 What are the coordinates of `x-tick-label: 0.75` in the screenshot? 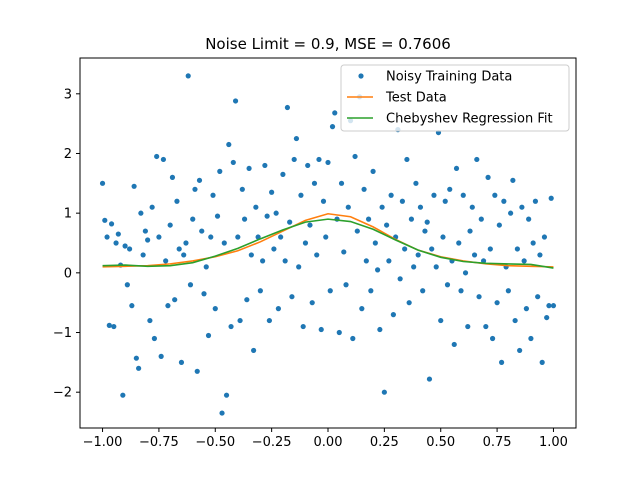 It's located at (497, 442).